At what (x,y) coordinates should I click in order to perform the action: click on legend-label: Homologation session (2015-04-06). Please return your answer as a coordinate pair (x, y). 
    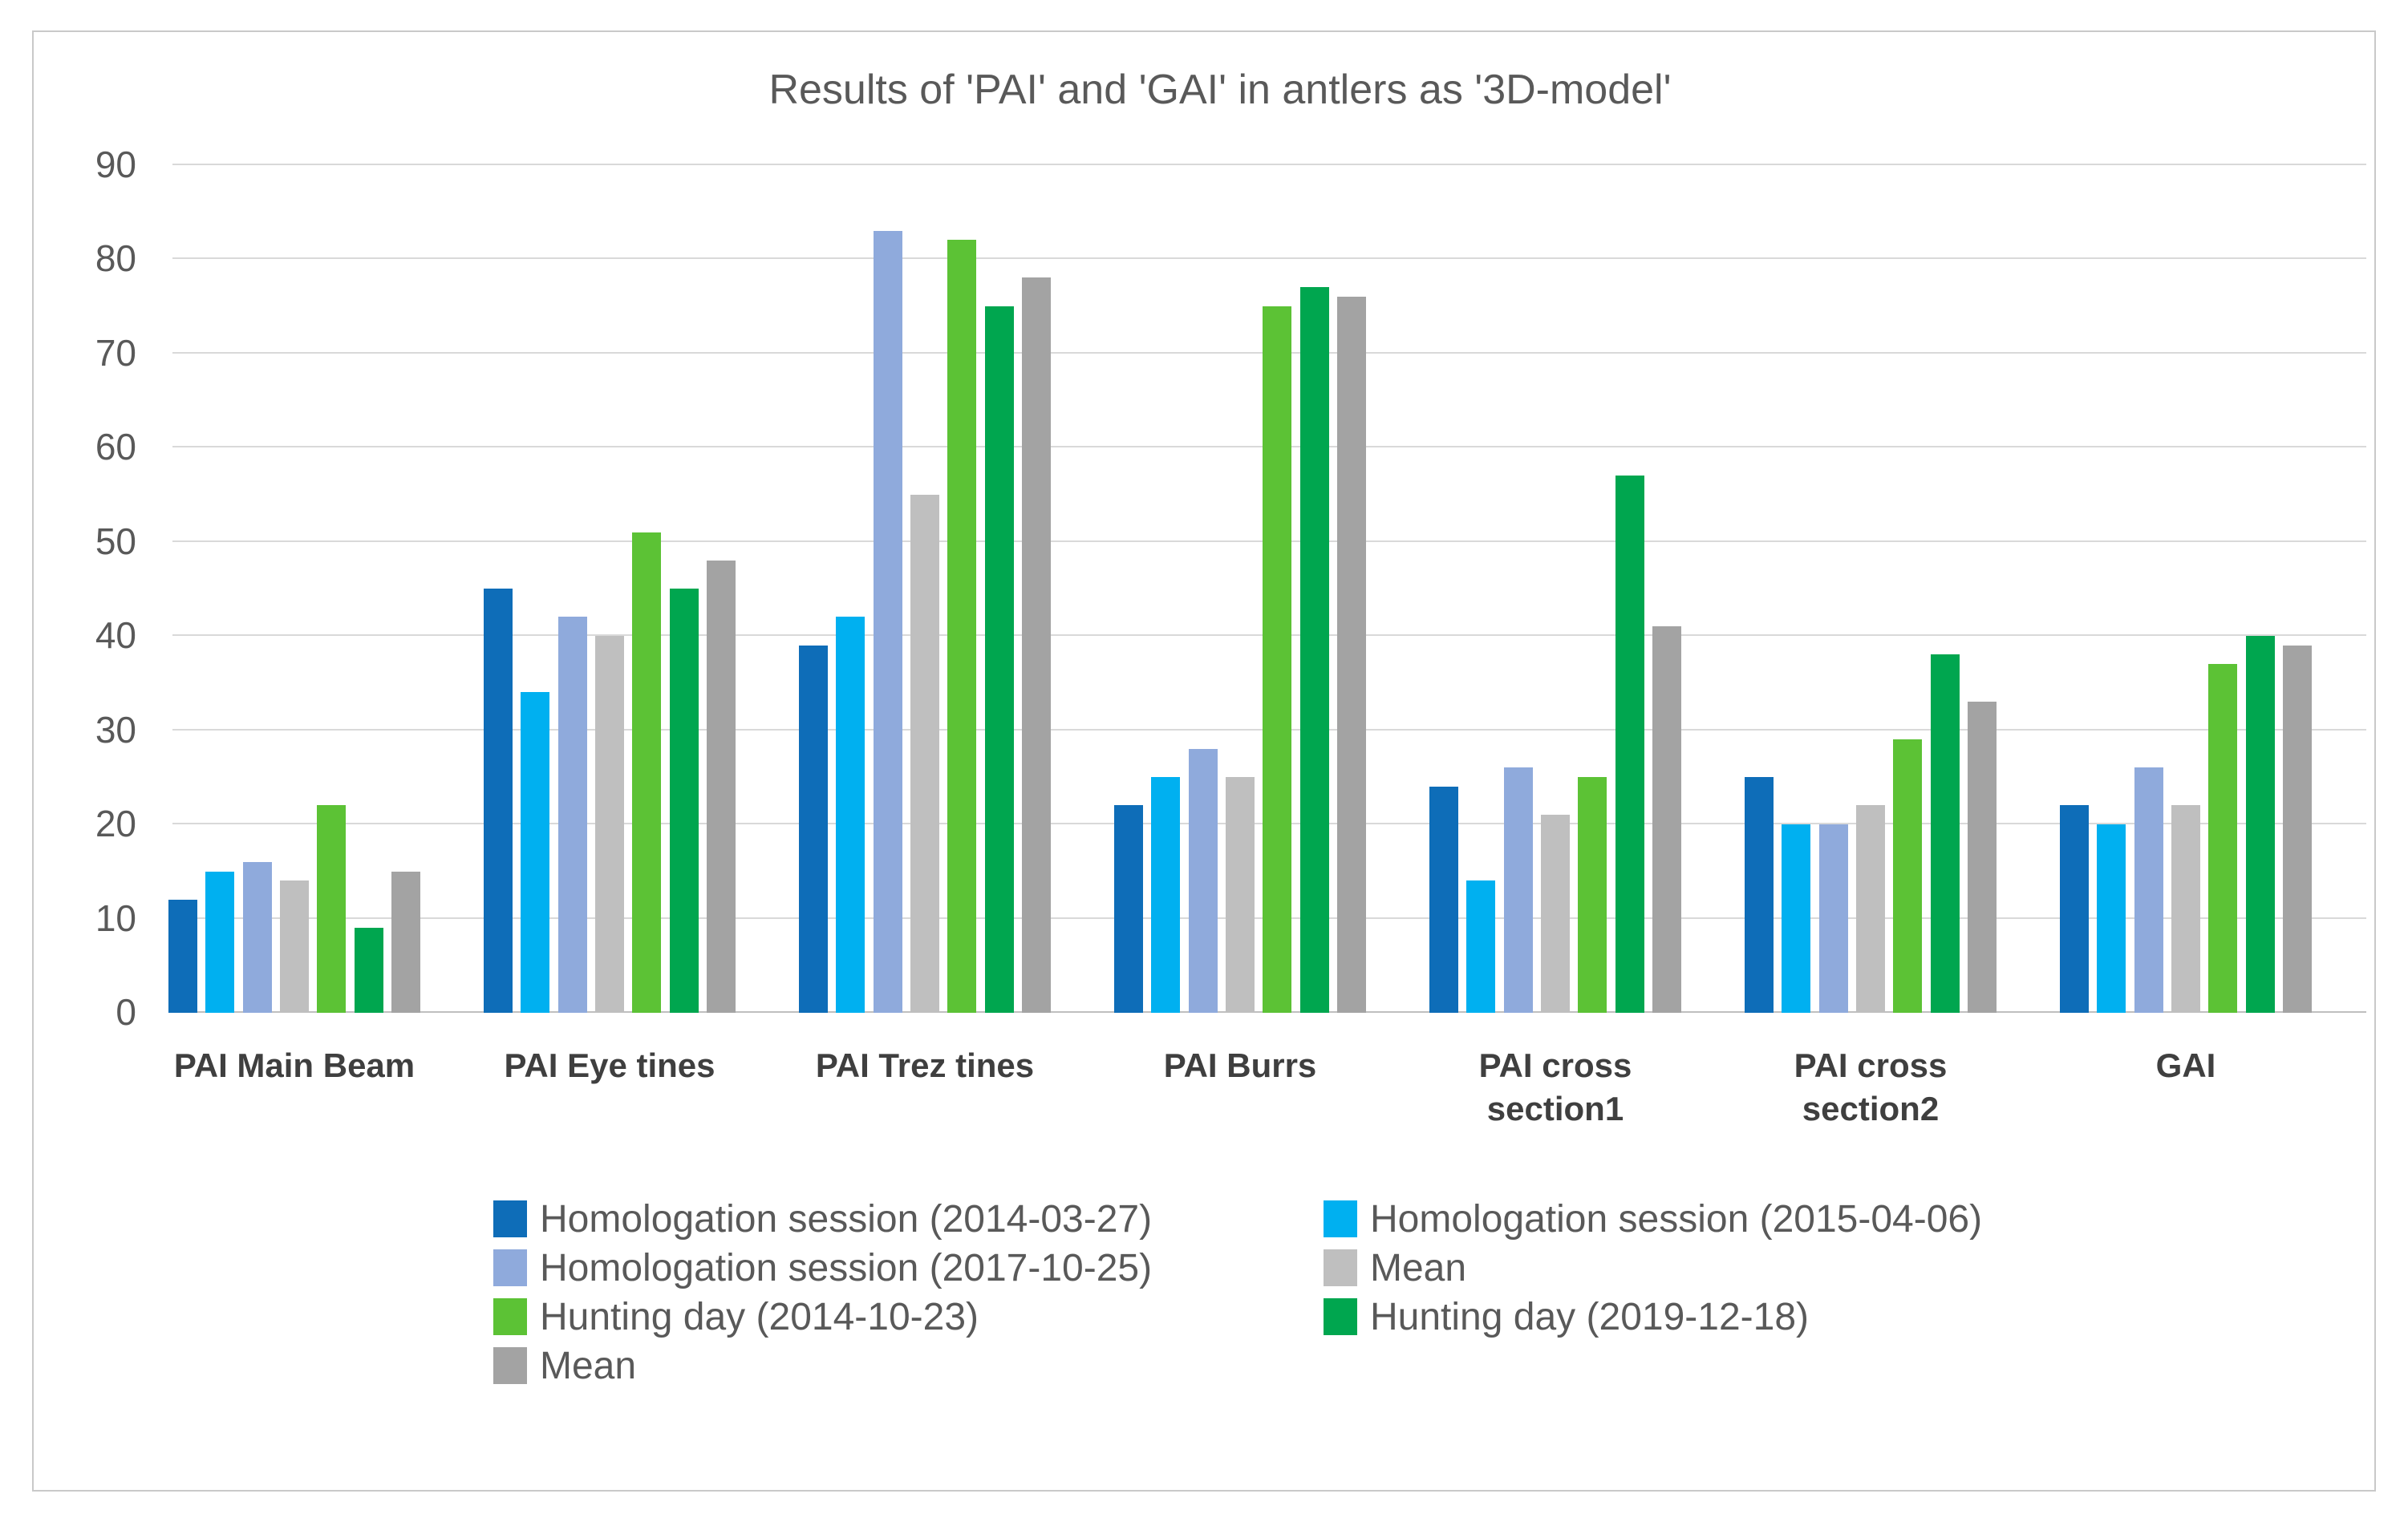
    Looking at the image, I should click on (1677, 1219).